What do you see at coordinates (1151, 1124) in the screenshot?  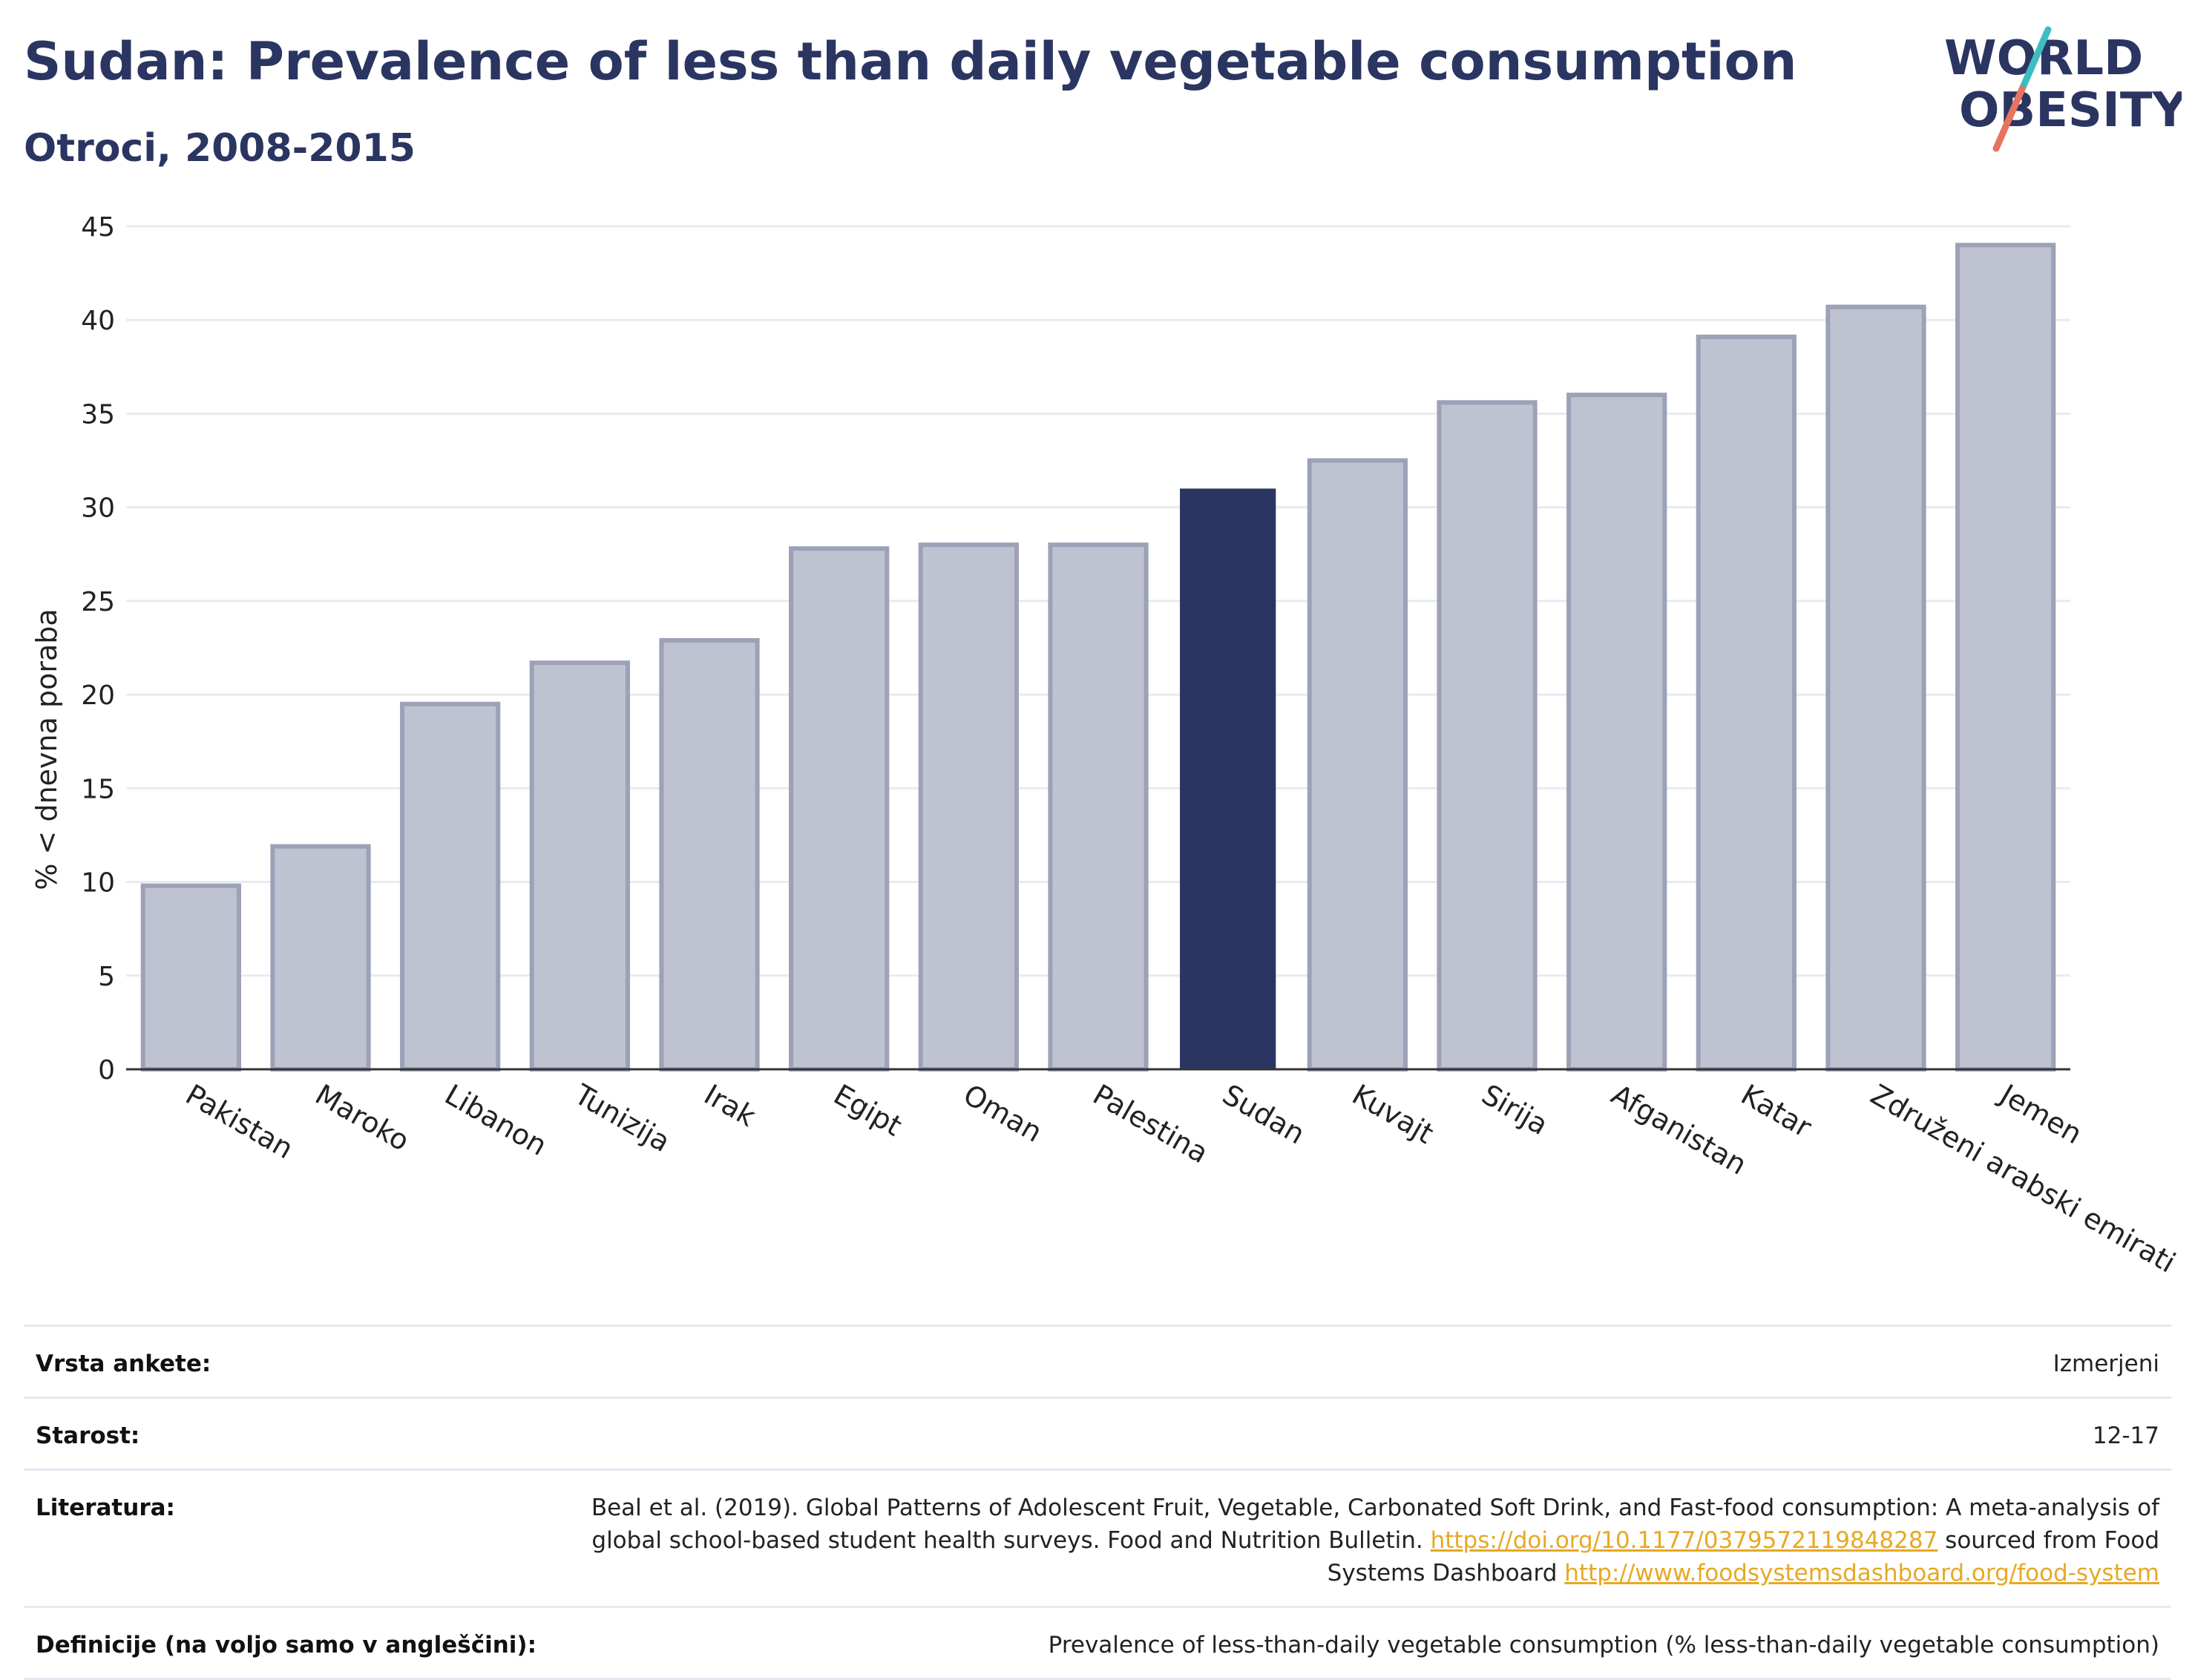 I see `x-tick-label: Palestina` at bounding box center [1151, 1124].